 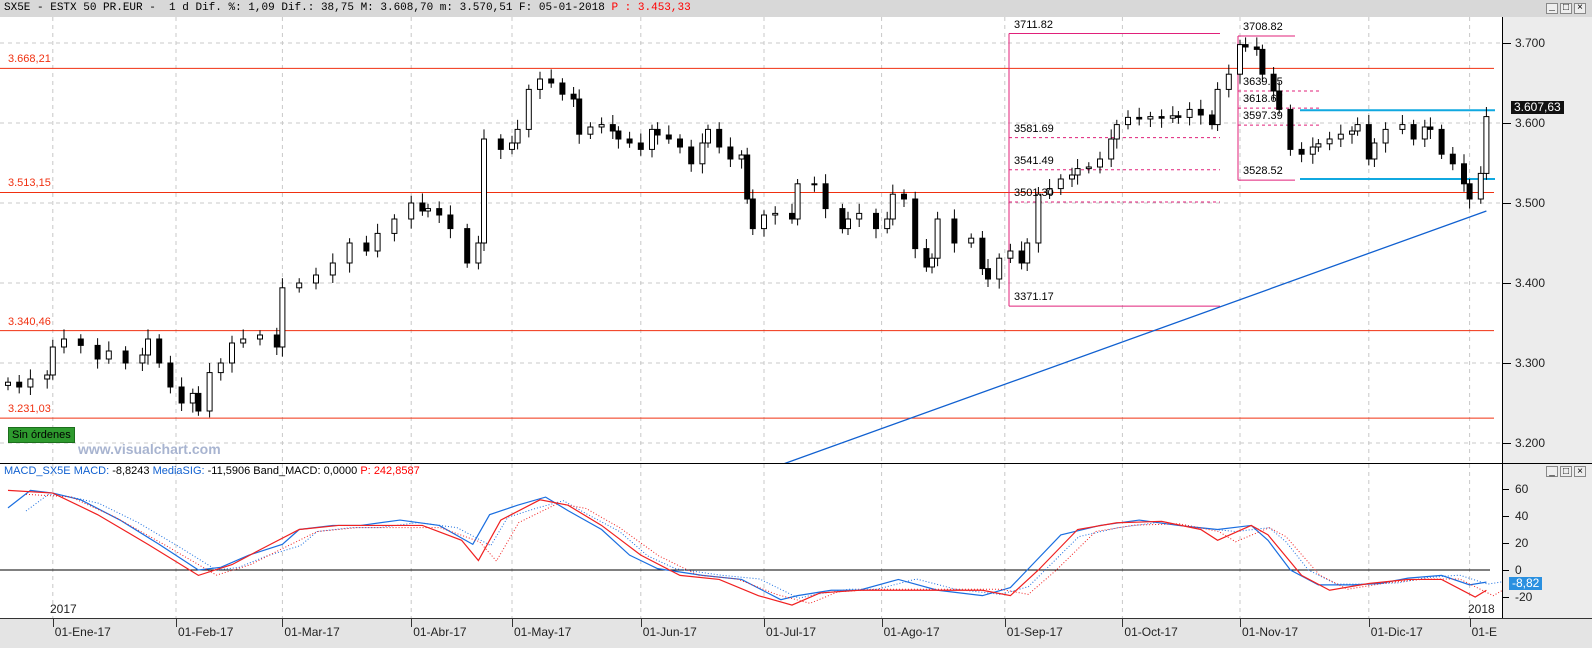 I want to click on month-label: 01-Nov-17, so click(x=1270, y=632).